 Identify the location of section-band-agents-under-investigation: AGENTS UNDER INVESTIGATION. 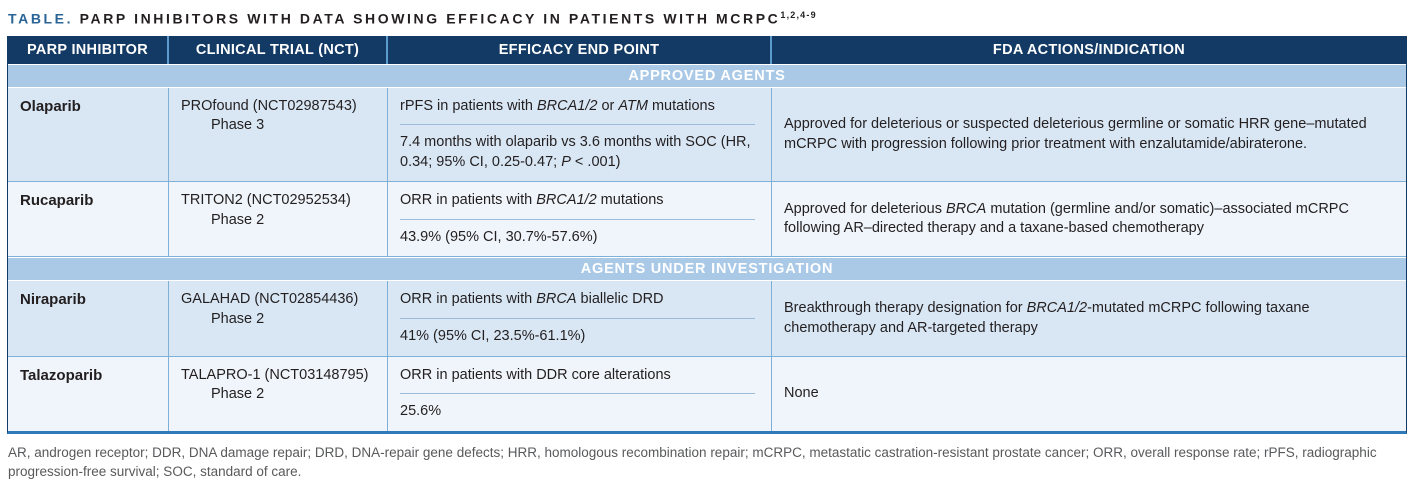
(707, 269).